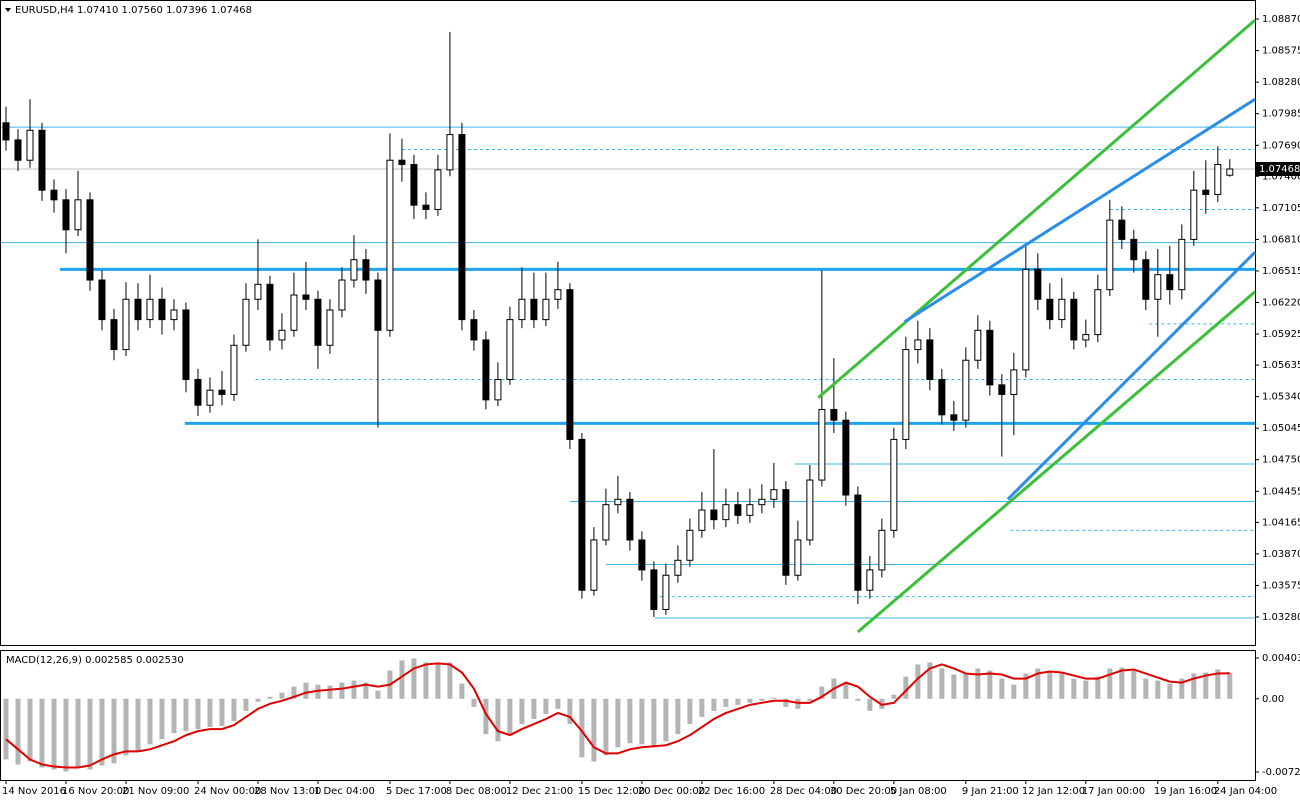  What do you see at coordinates (1053, 791) in the screenshot?
I see `x-tick-label: 12 Jan 12:00` at bounding box center [1053, 791].